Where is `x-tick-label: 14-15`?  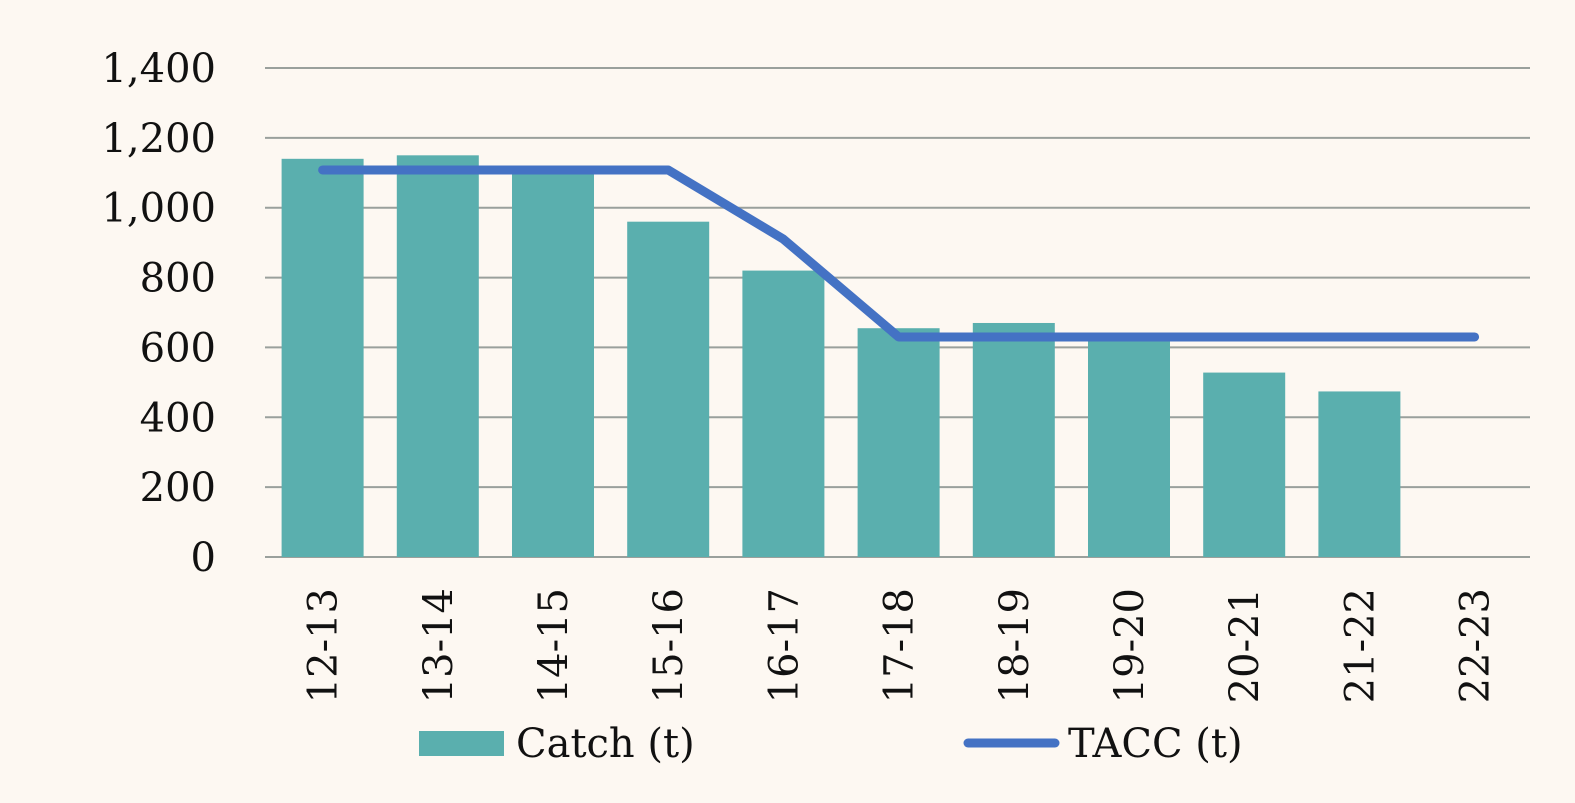
x-tick-label: 14-15 is located at coordinates (554, 645).